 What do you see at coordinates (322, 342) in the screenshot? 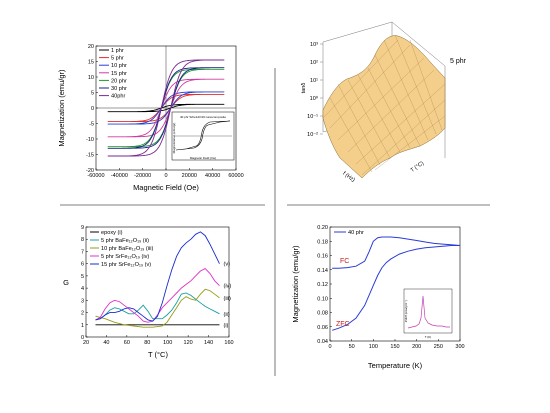
I see `y-tick-label: 0.04` at bounding box center [322, 342].